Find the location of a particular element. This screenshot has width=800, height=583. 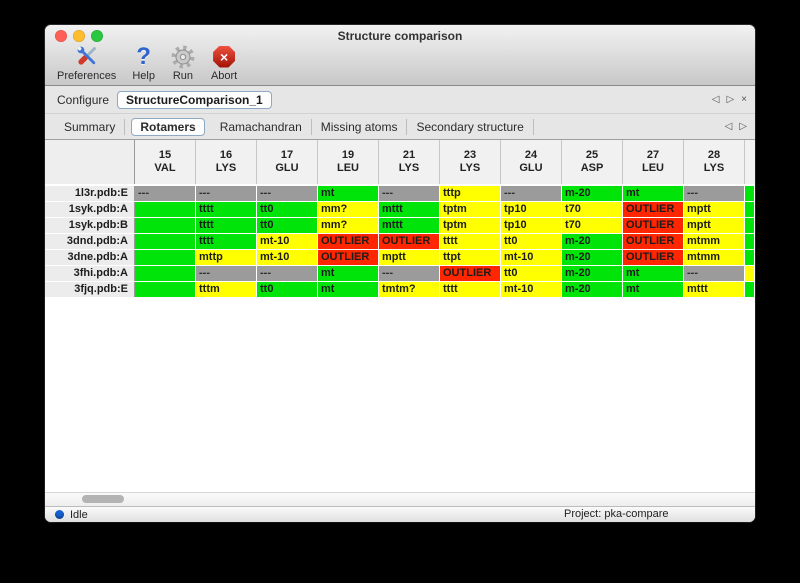

rotamer-cell: tmtm? is located at coordinates (409, 289).